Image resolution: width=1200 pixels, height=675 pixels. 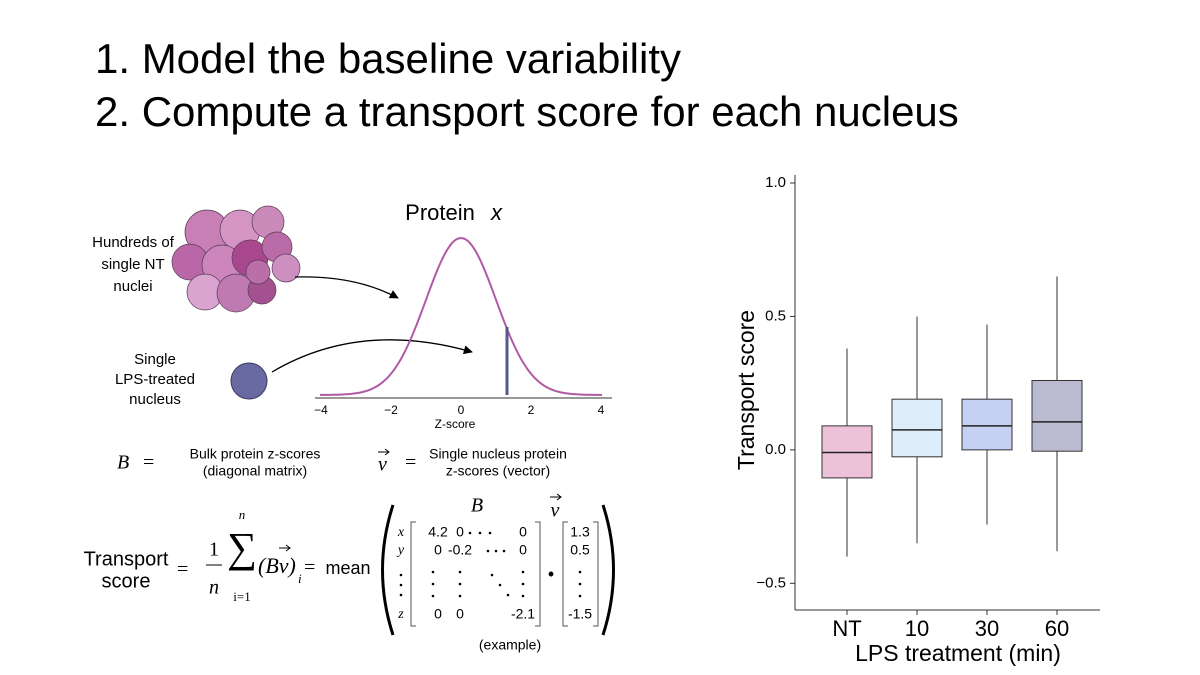 I want to click on single-nucleus, so click(x=249, y=381).